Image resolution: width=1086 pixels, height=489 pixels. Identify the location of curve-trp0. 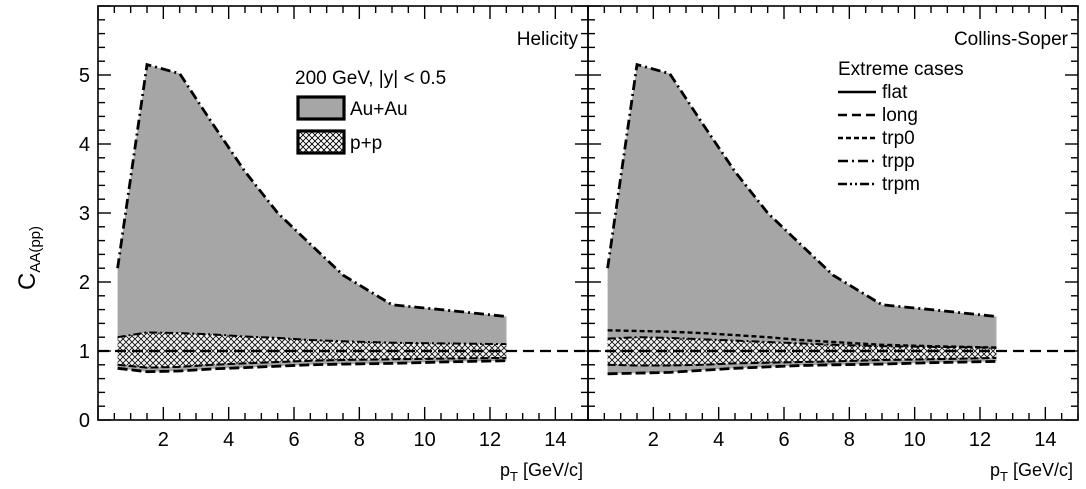
(802, 339).